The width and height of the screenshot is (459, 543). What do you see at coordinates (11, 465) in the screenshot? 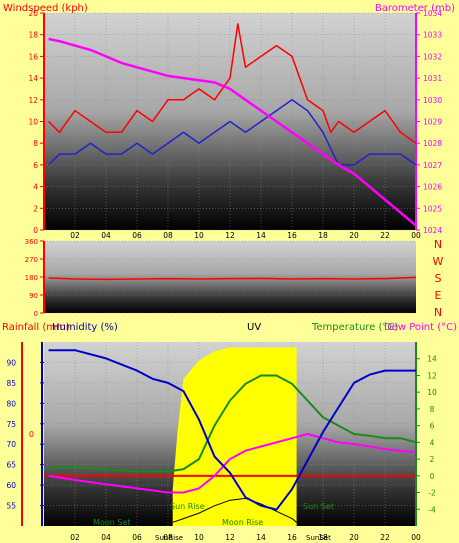
I see `humidity-tick-label: 65` at bounding box center [11, 465].